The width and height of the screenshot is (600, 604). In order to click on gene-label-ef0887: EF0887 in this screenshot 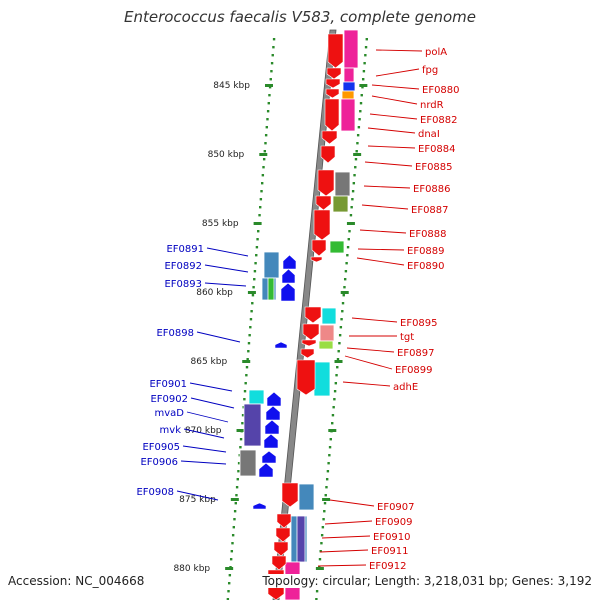, I will do `click(430, 210)`.